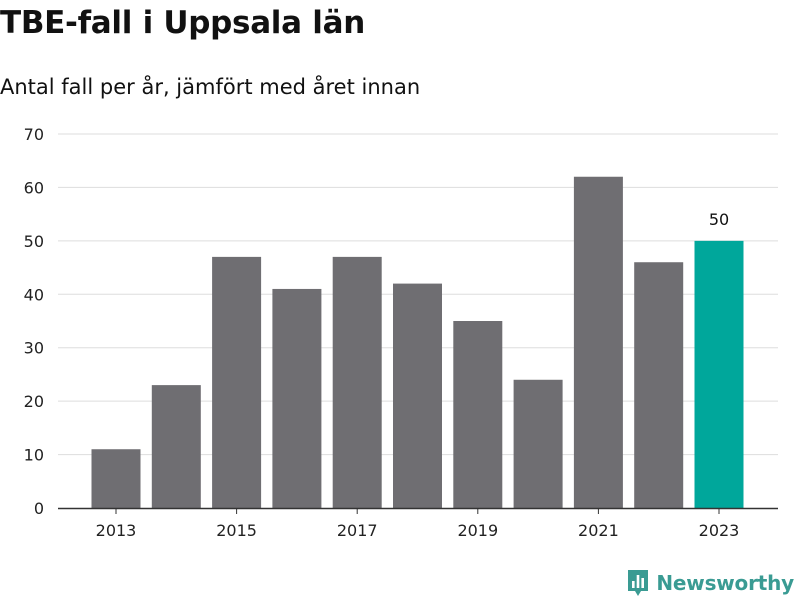 This screenshot has width=800, height=600. What do you see at coordinates (34, 187) in the screenshot?
I see `y-tick-label: 60` at bounding box center [34, 187].